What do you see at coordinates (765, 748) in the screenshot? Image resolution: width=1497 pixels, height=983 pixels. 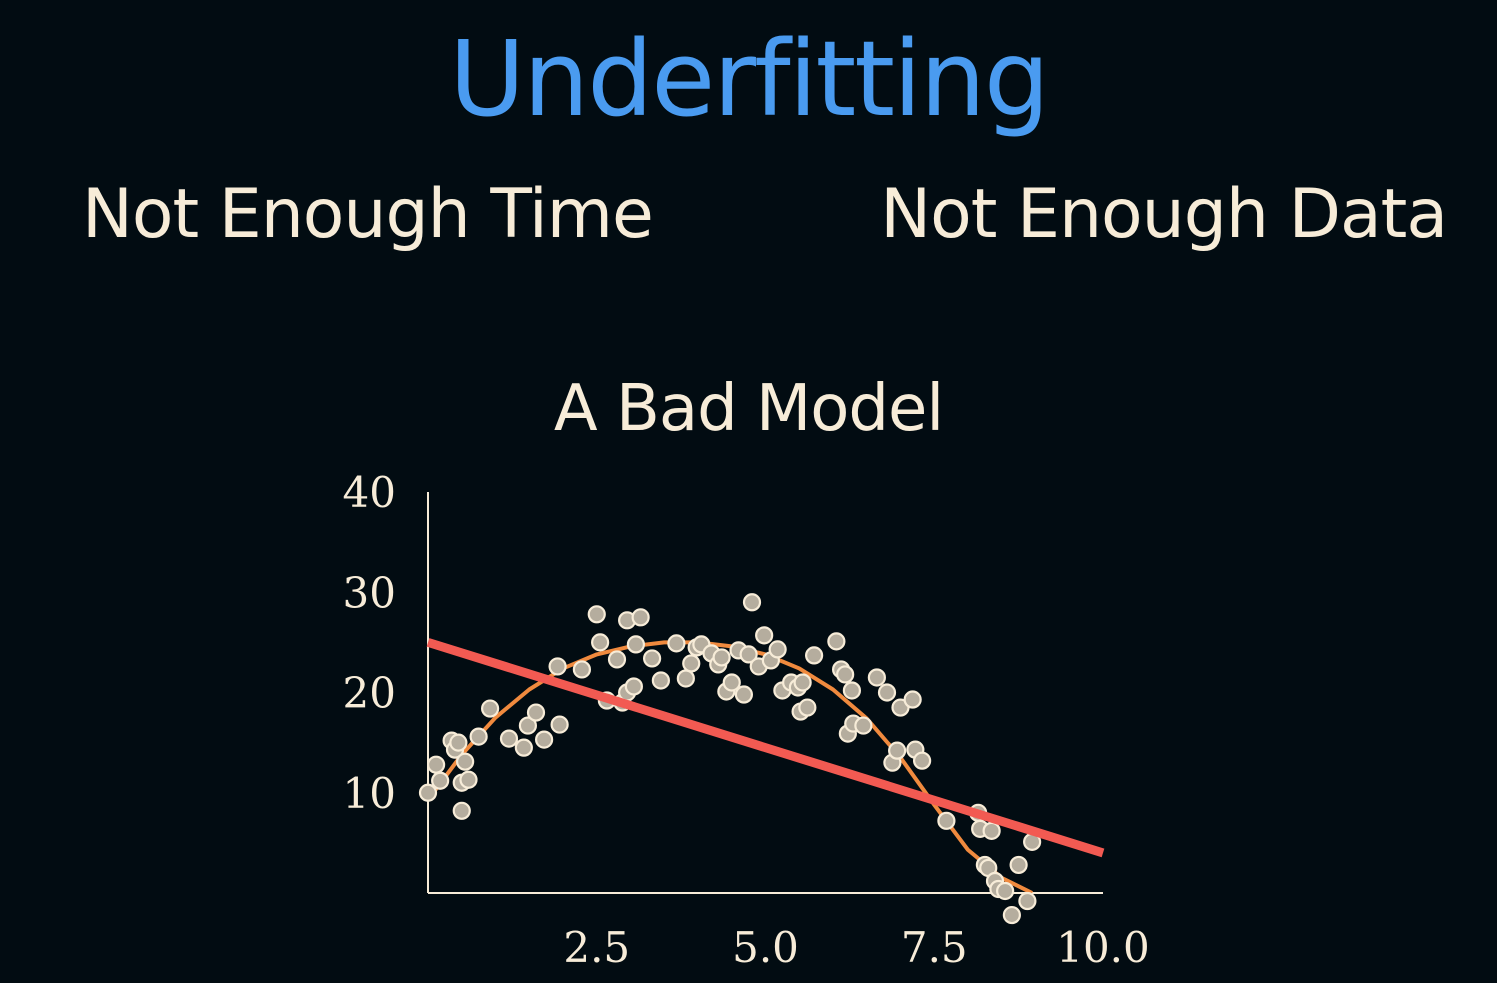 I see `linear-fit-line` at bounding box center [765, 748].